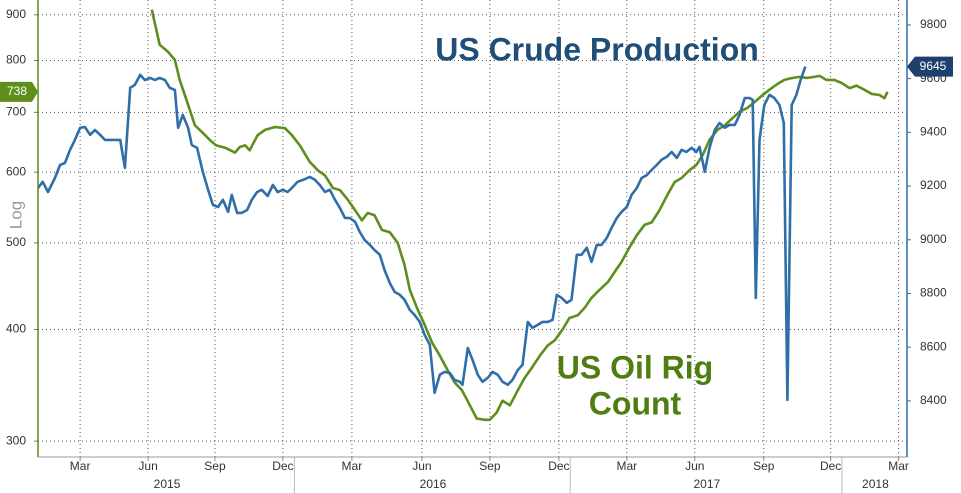 This screenshot has width=961, height=493. I want to click on y2-tick-label: 8400, so click(933, 400).